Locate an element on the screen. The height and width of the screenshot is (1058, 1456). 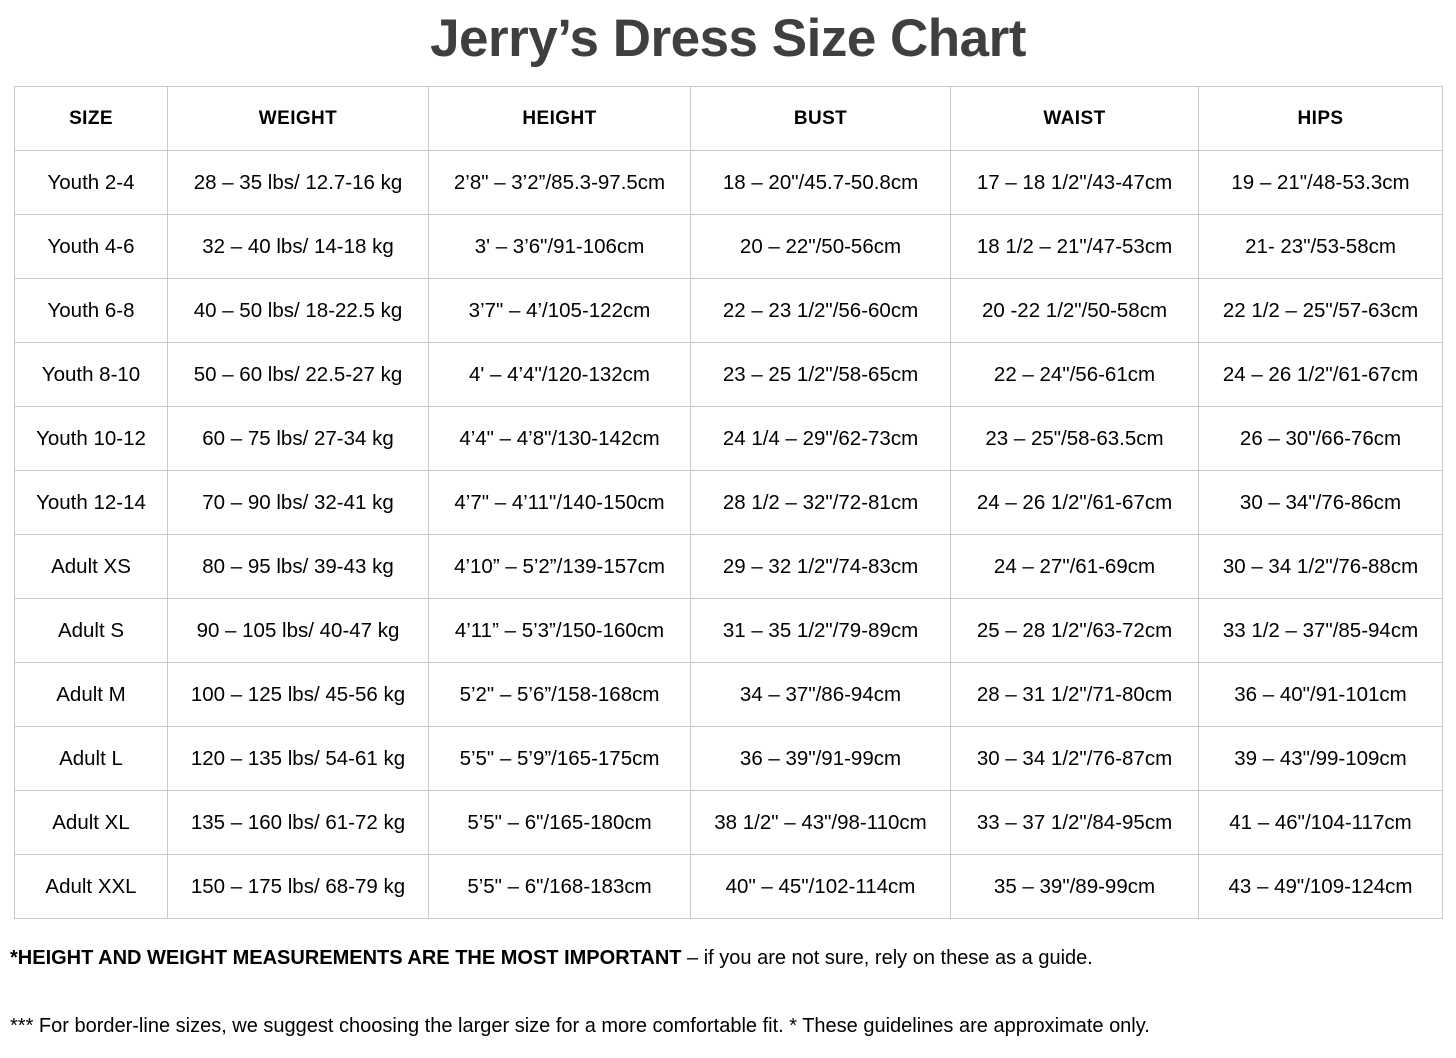
cell-hips: 21- 23"/53-58cm is located at coordinates (1320, 246).